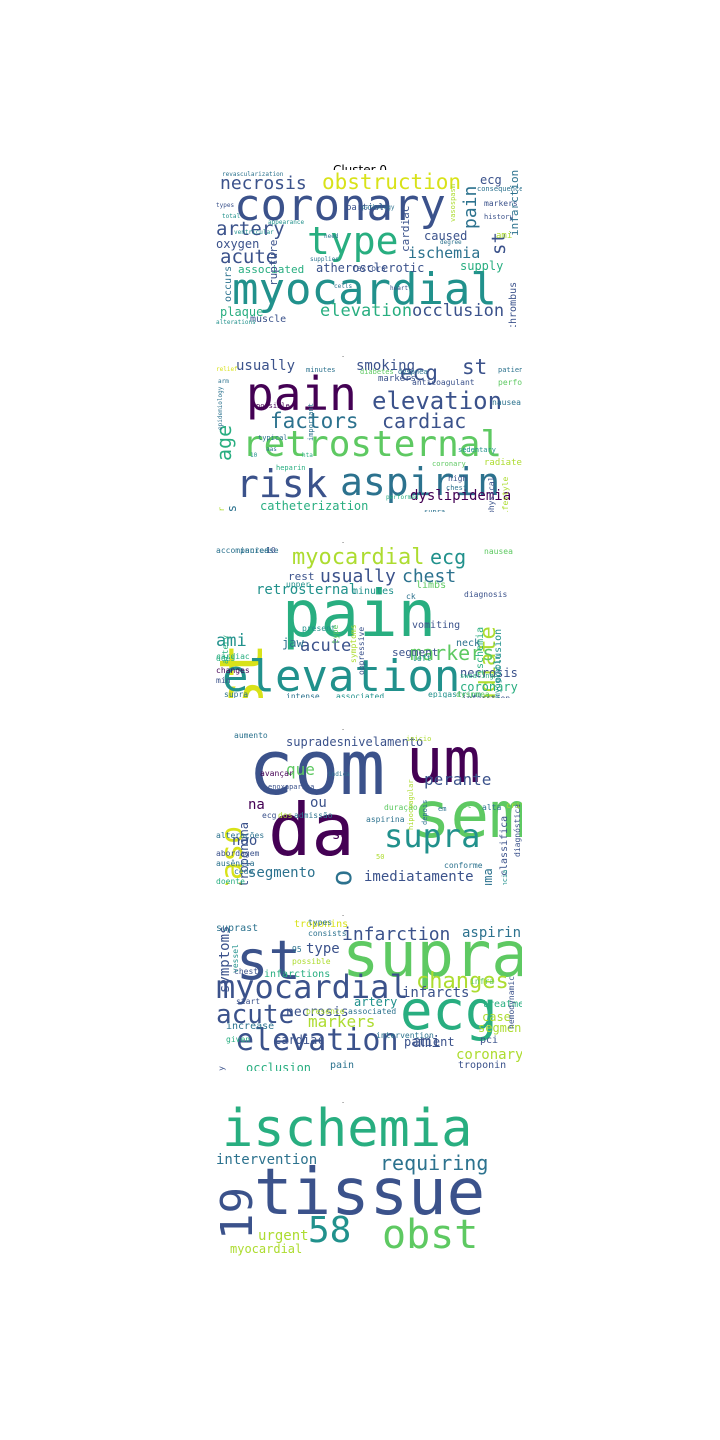 This screenshot has width=720, height=1440. What do you see at coordinates (436, 625) in the screenshot?
I see `word: vomiting` at bounding box center [436, 625].